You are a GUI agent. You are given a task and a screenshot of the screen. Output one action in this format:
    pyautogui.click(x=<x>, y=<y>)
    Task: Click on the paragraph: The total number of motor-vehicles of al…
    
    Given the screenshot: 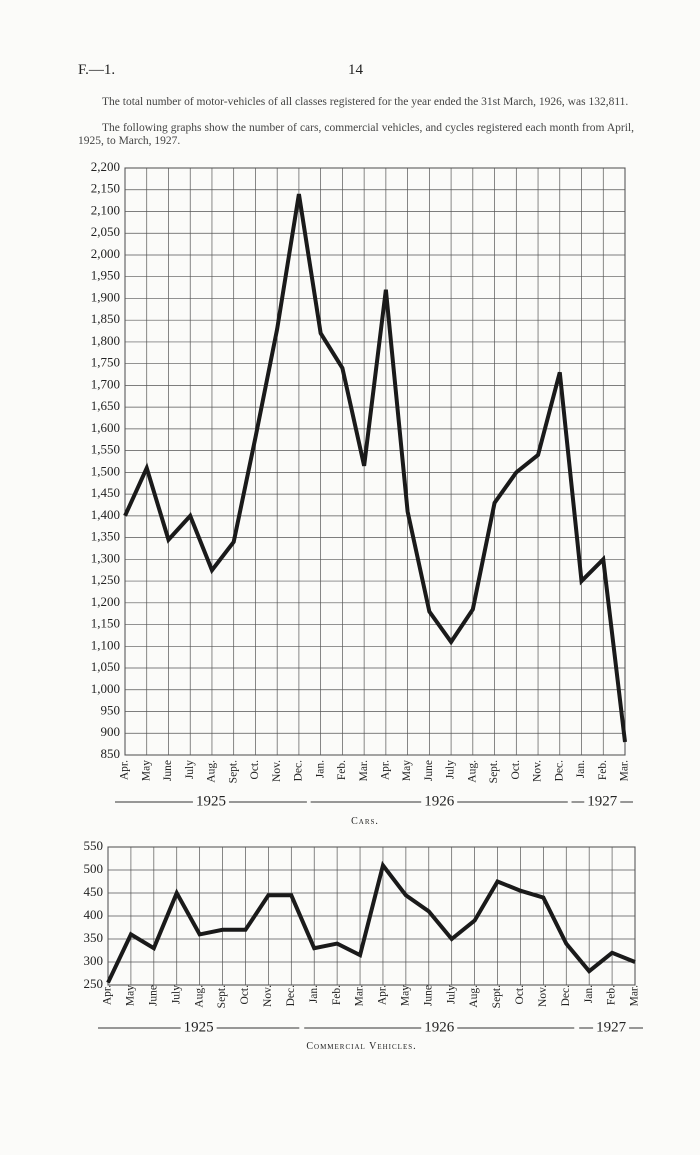 What is the action you would take?
    pyautogui.click(x=365, y=102)
    